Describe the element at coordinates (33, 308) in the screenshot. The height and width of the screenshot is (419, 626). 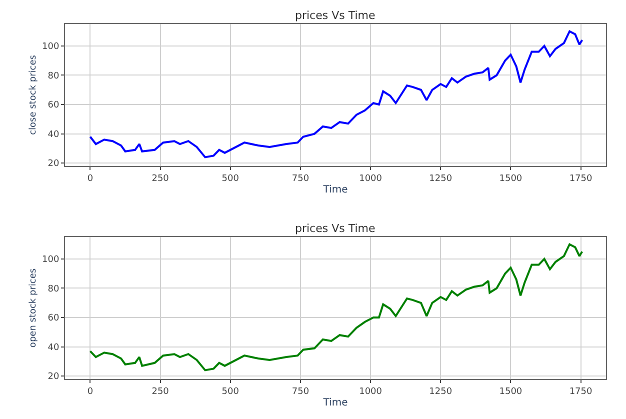
I see `y-axis-title: open stock prices` at that location.